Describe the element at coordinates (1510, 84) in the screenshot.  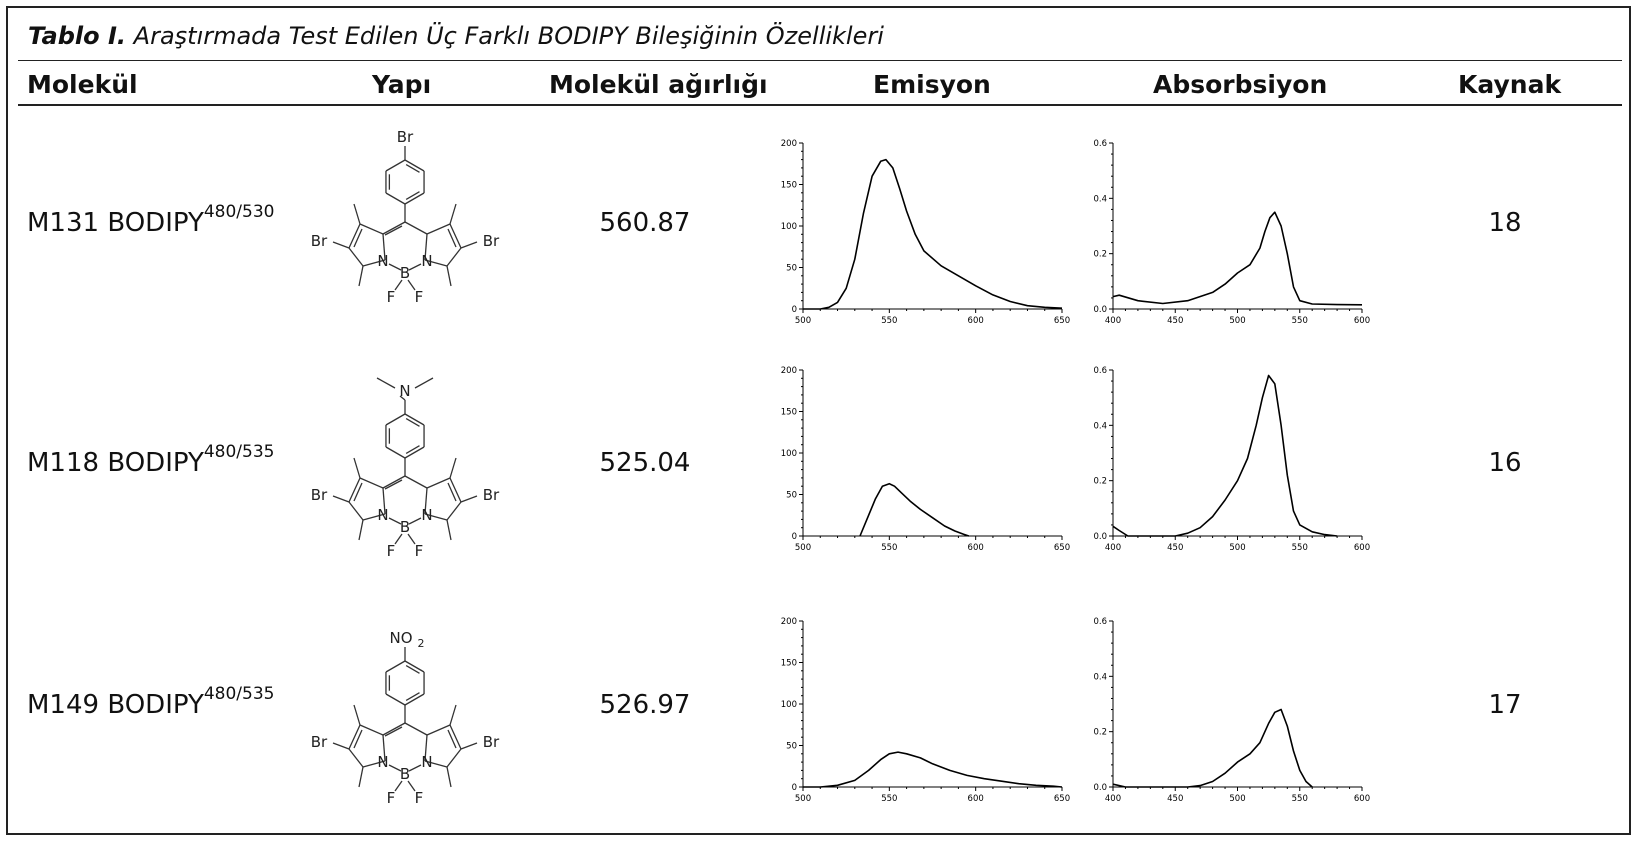
I see `header-reference: Kaynak` at that location.